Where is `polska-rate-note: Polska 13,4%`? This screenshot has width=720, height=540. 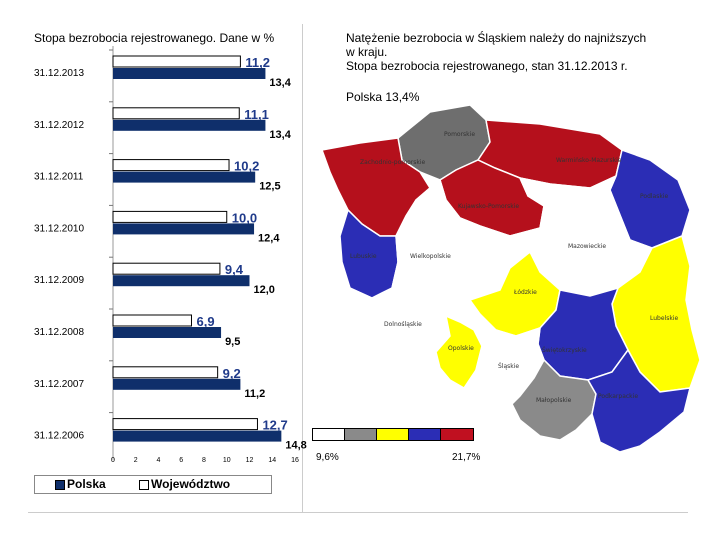
polska-rate-note: Polska 13,4% is located at coordinates (383, 97).